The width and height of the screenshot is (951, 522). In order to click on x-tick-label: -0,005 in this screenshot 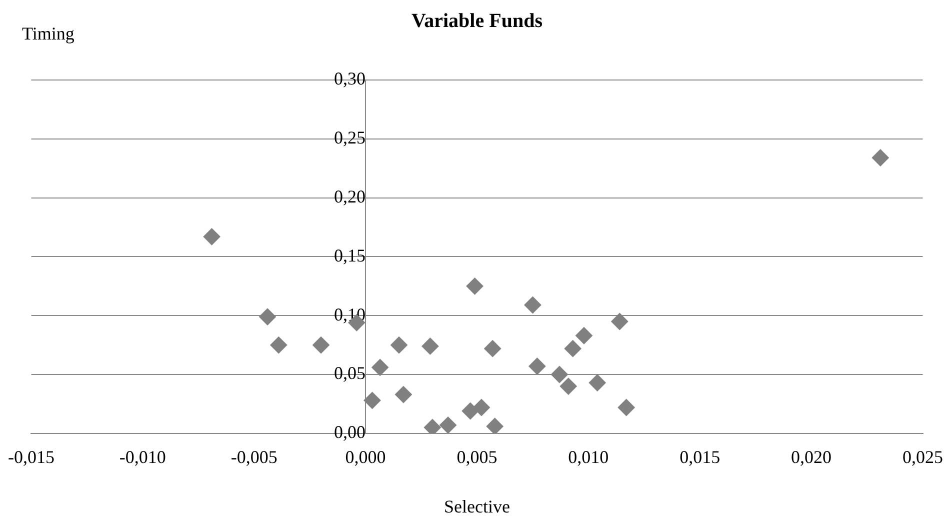, I will do `click(254, 456)`.